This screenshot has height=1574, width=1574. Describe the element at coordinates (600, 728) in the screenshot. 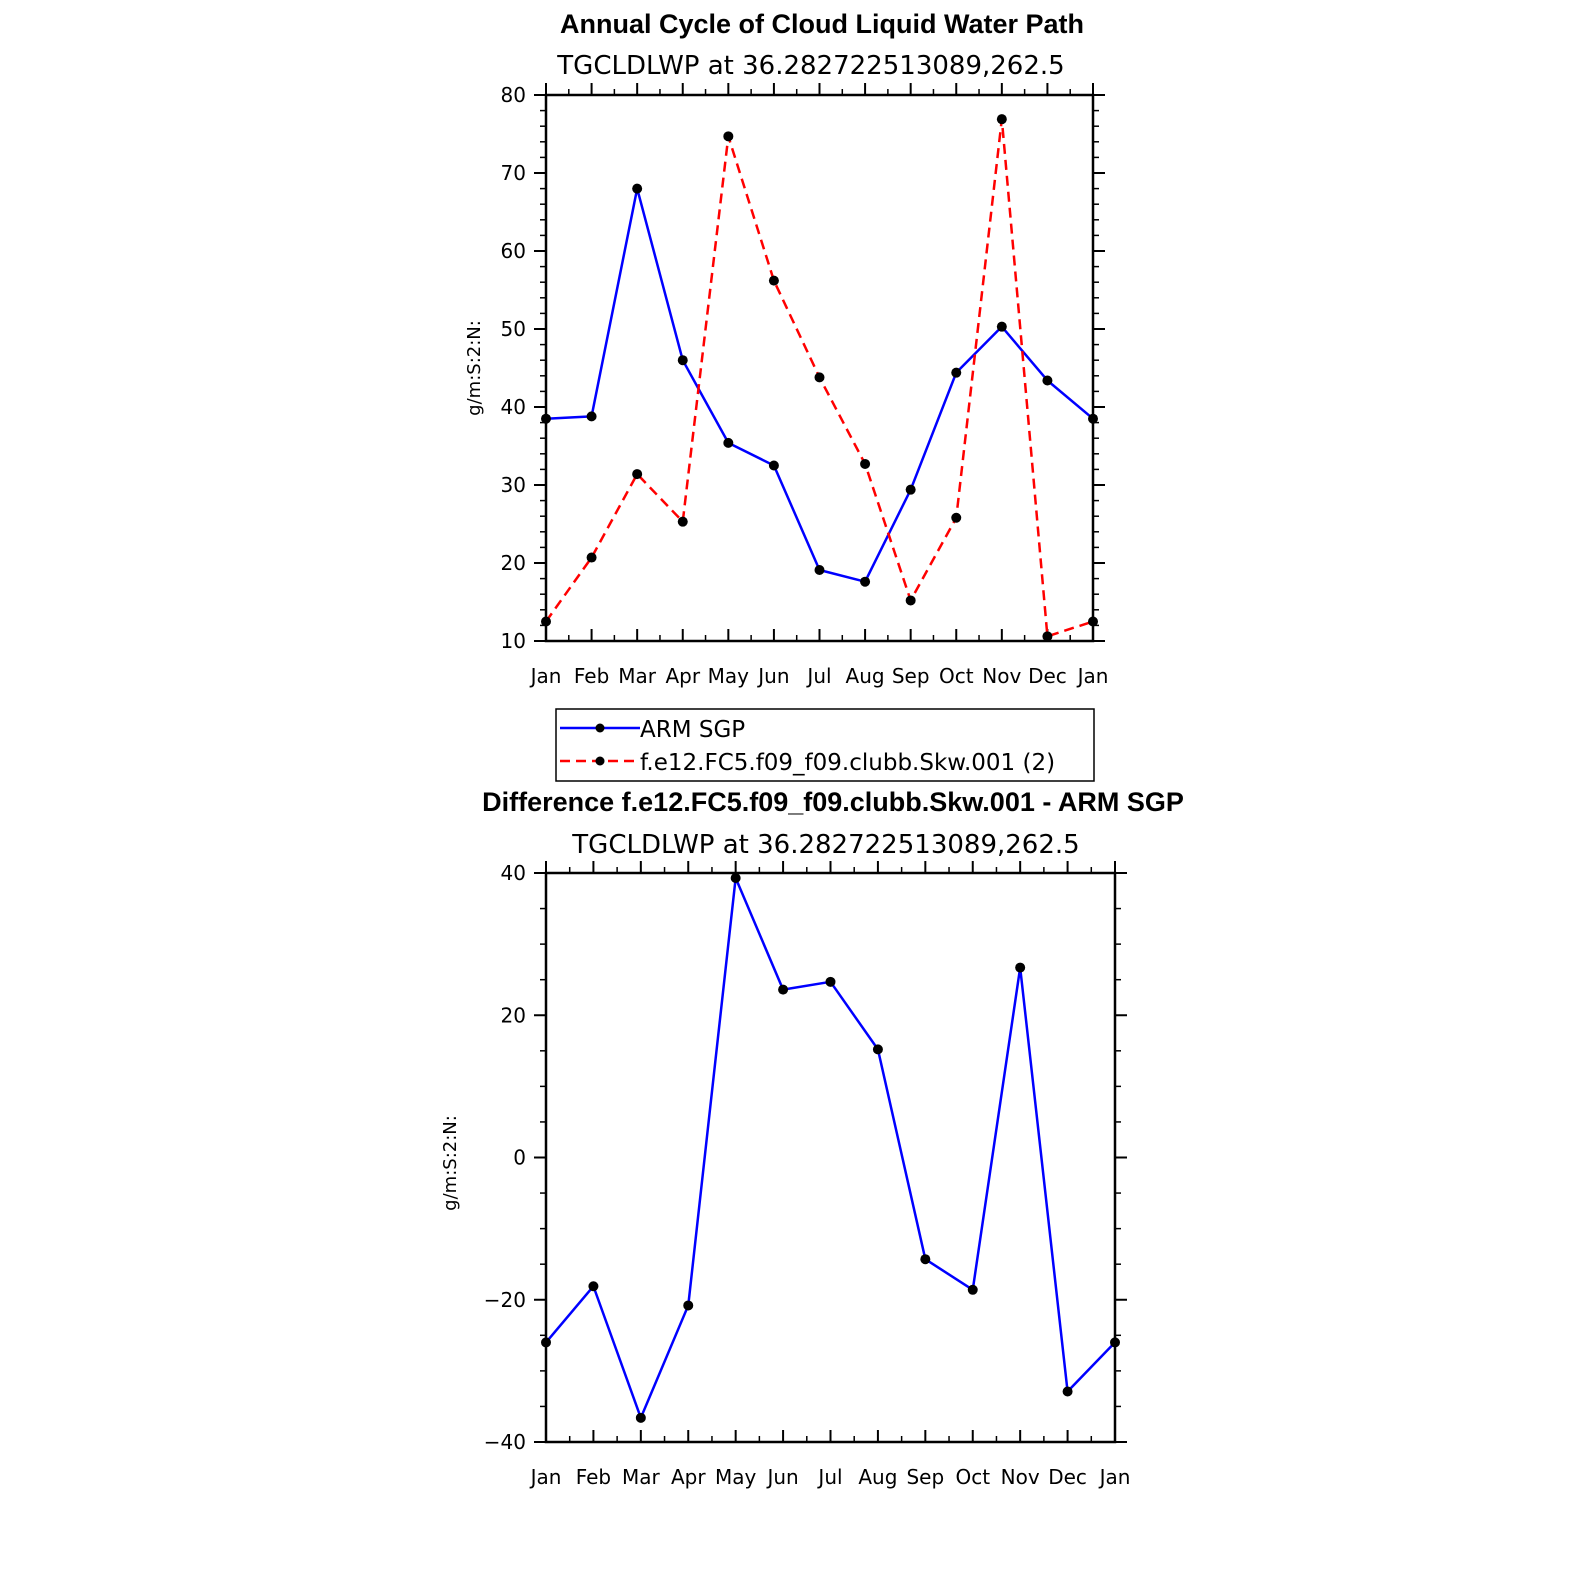

I see `legend-marker-arm-sgp` at that location.